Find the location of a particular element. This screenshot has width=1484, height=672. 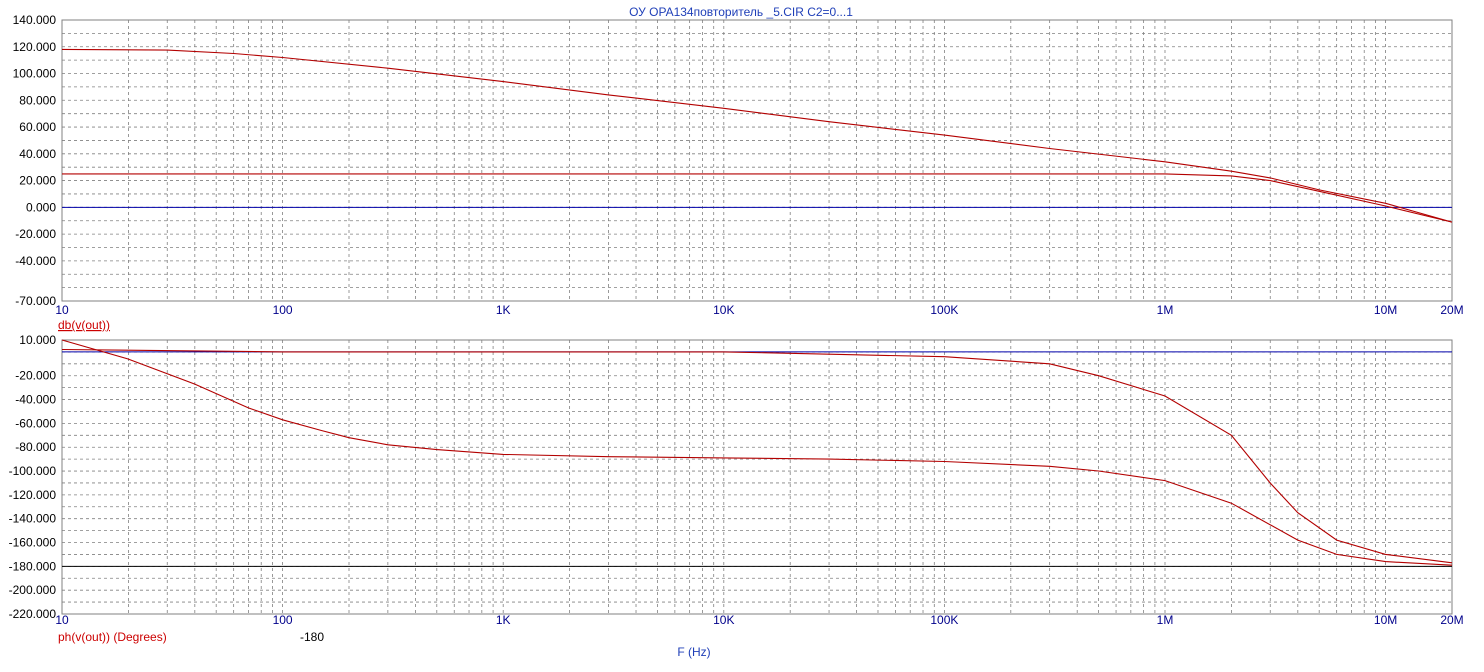

y-axis-label: db(v(out)) is located at coordinates (84, 325).